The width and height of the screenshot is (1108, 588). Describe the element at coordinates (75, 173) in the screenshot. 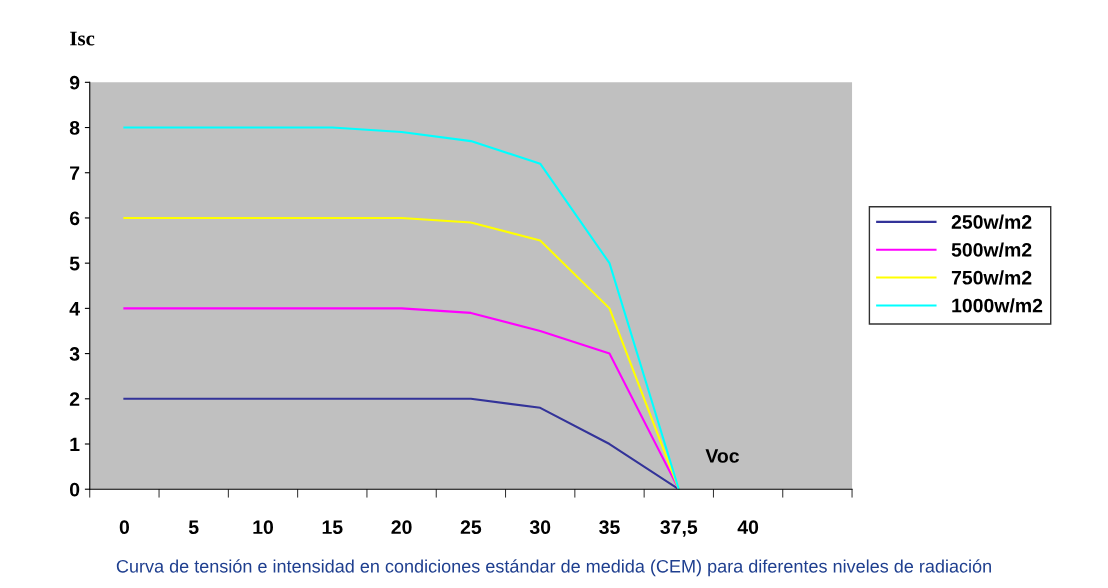

I see `y-tick-label: 7` at that location.